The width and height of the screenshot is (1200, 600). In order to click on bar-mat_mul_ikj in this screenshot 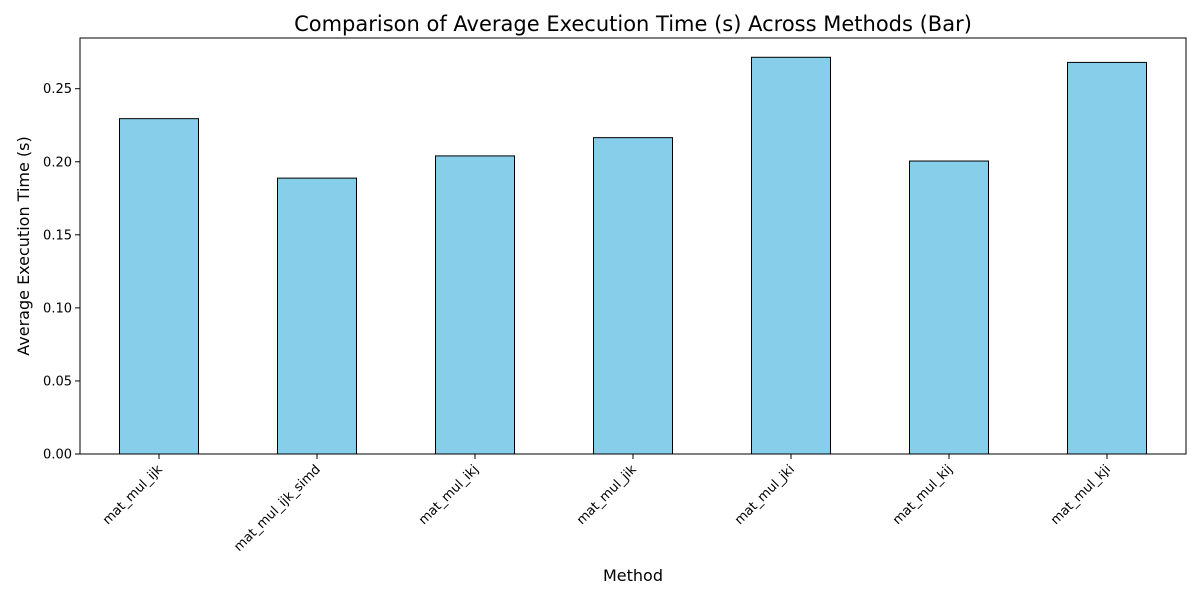, I will do `click(475, 305)`.